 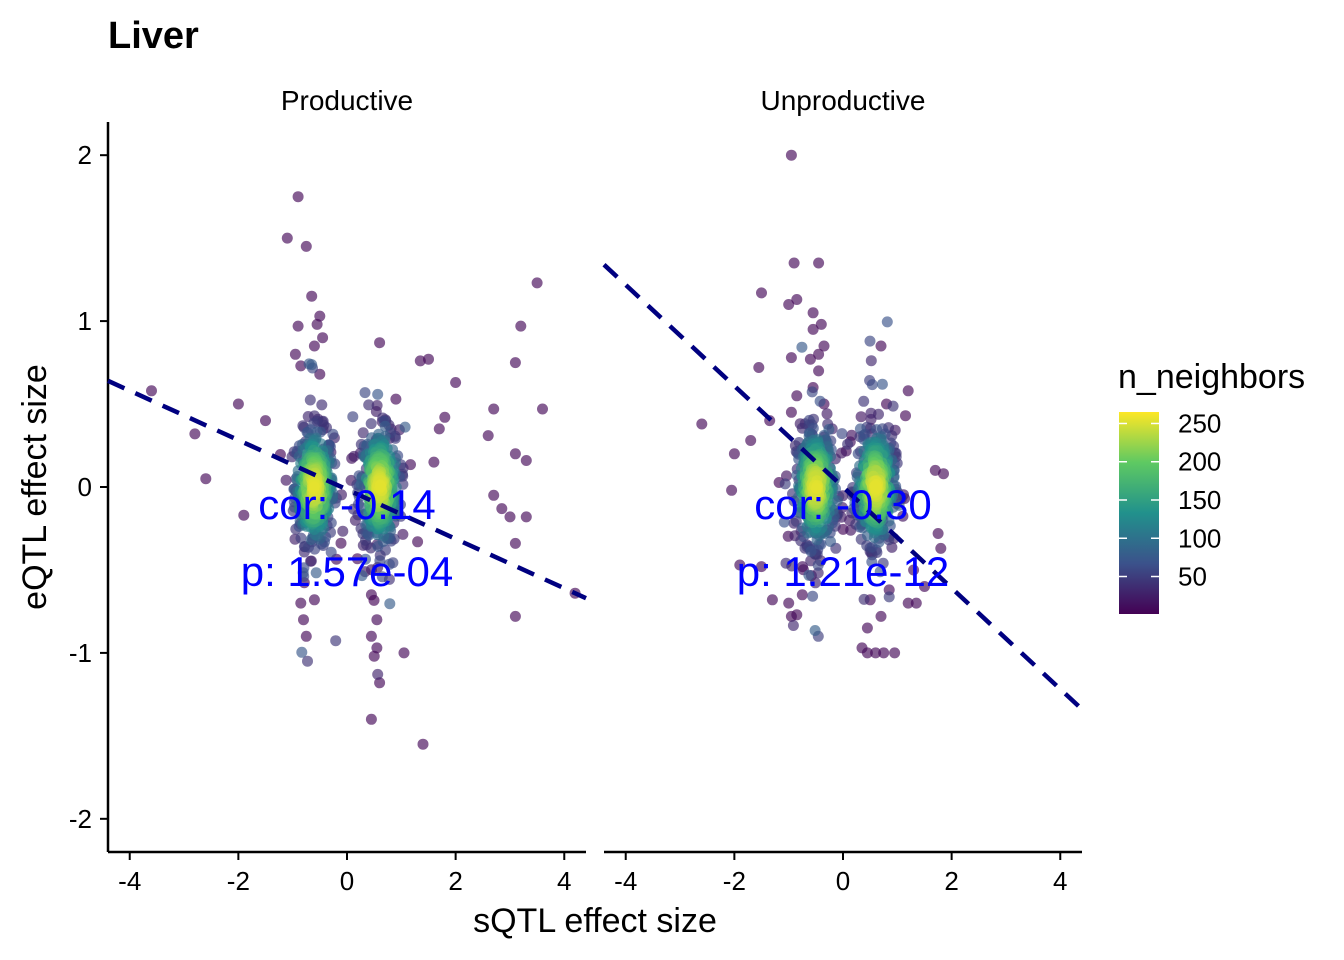 What do you see at coordinates (346, 504) in the screenshot?
I see `correlation-label: cor: -0.14` at bounding box center [346, 504].